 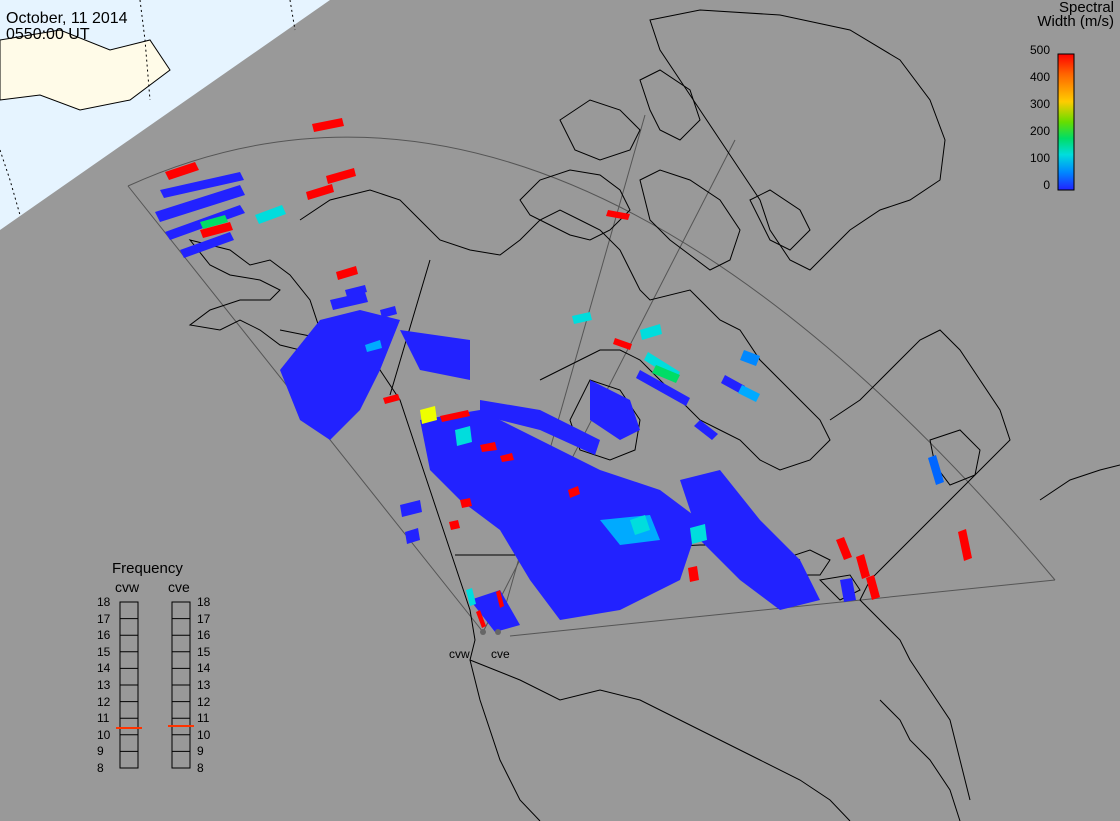 What do you see at coordinates (104, 668) in the screenshot?
I see `frequency-tick-left: 14` at bounding box center [104, 668].